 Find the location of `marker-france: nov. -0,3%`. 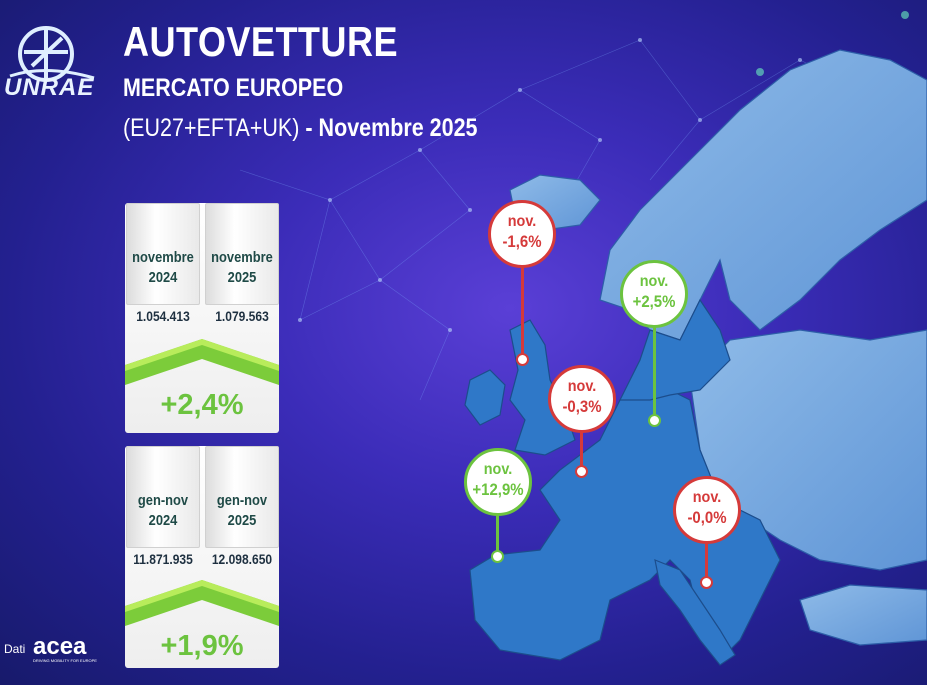

marker-france: nov. -0,3% is located at coordinates (582, 399).